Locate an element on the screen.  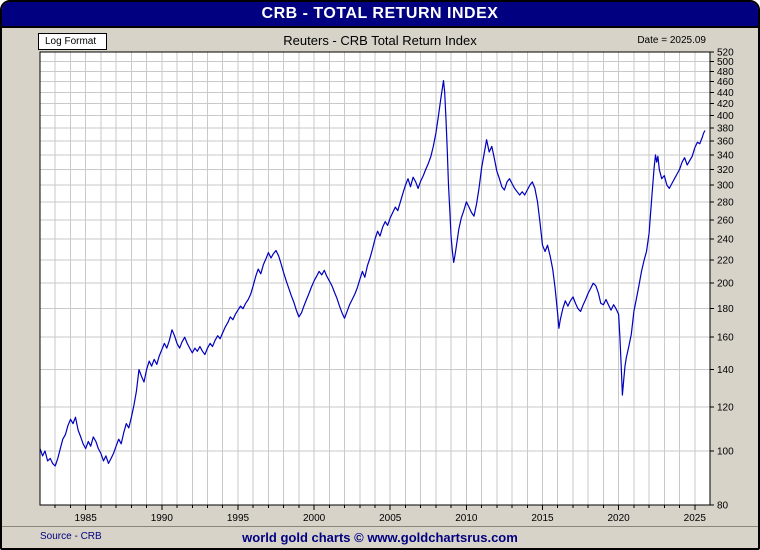
svg-text: 320 is located at coordinates (725, 170).